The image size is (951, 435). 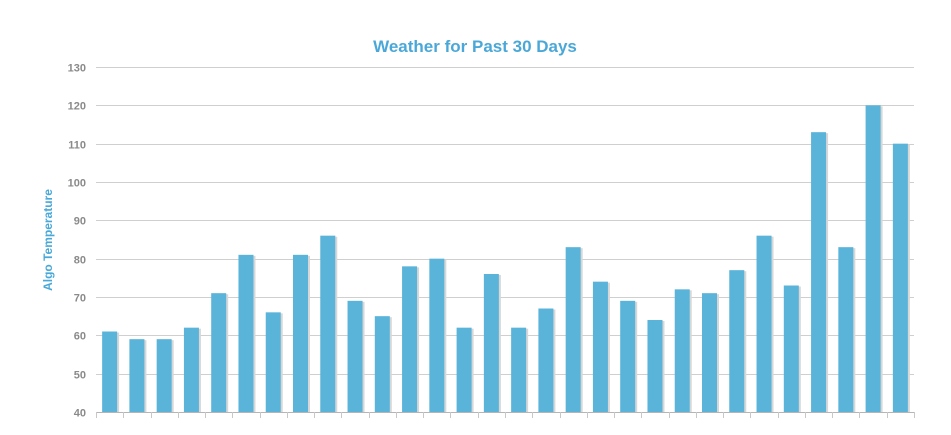 What do you see at coordinates (77, 241) in the screenshot?
I see `y-axis-ticks: 40 50 60 70 80 90 100 110 120 130` at bounding box center [77, 241].